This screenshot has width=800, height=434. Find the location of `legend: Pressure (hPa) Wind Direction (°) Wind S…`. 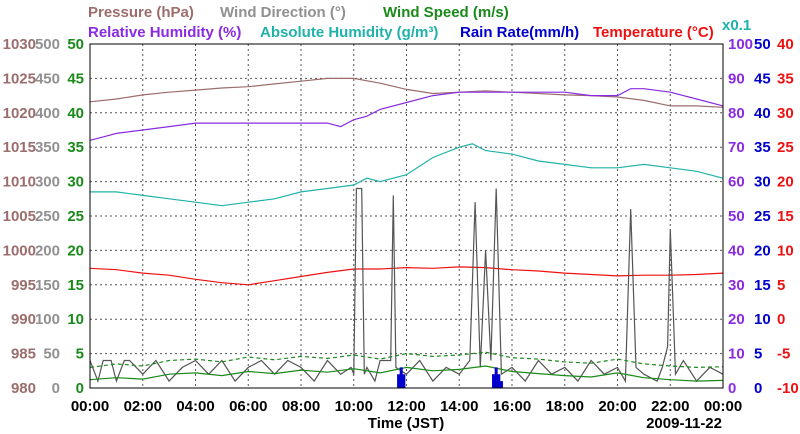

legend: Pressure (hPa) Wind Direction (°) Wind S… is located at coordinates (419, 22).